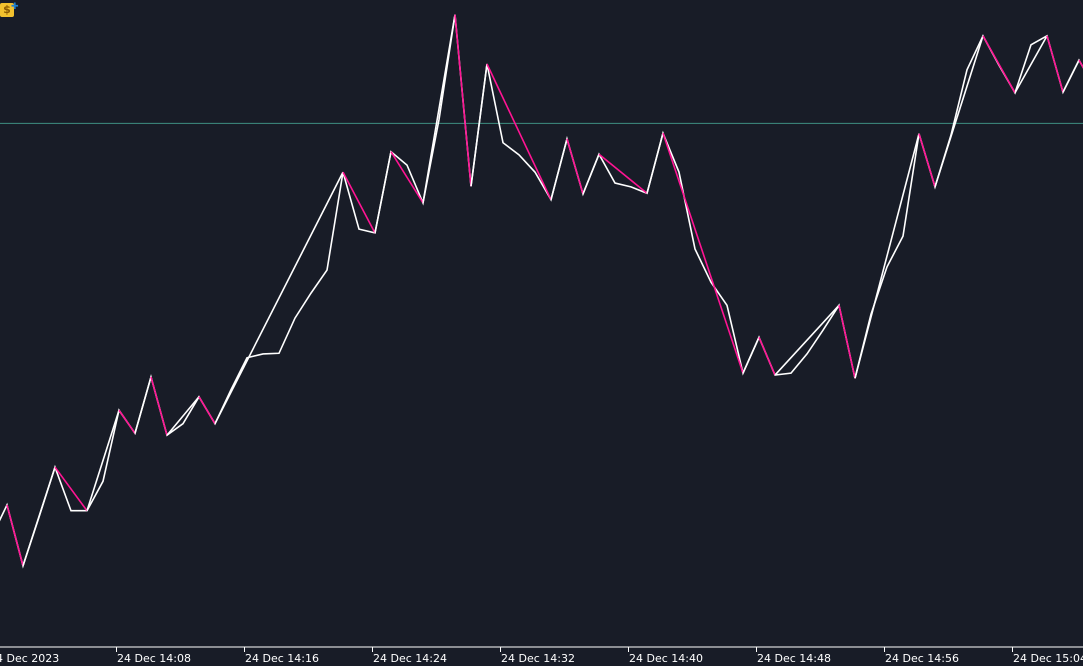 The width and height of the screenshot is (1083, 666). I want to click on x-tick-label: 24 Dec 14:16, so click(282, 658).